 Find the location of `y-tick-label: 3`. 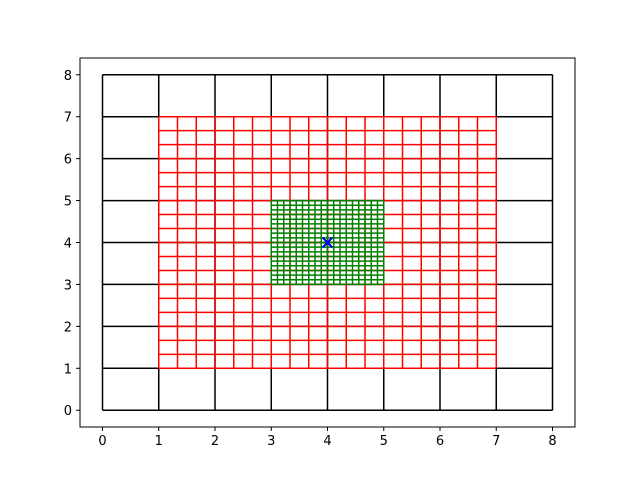

y-tick-label: 3 is located at coordinates (68, 285).